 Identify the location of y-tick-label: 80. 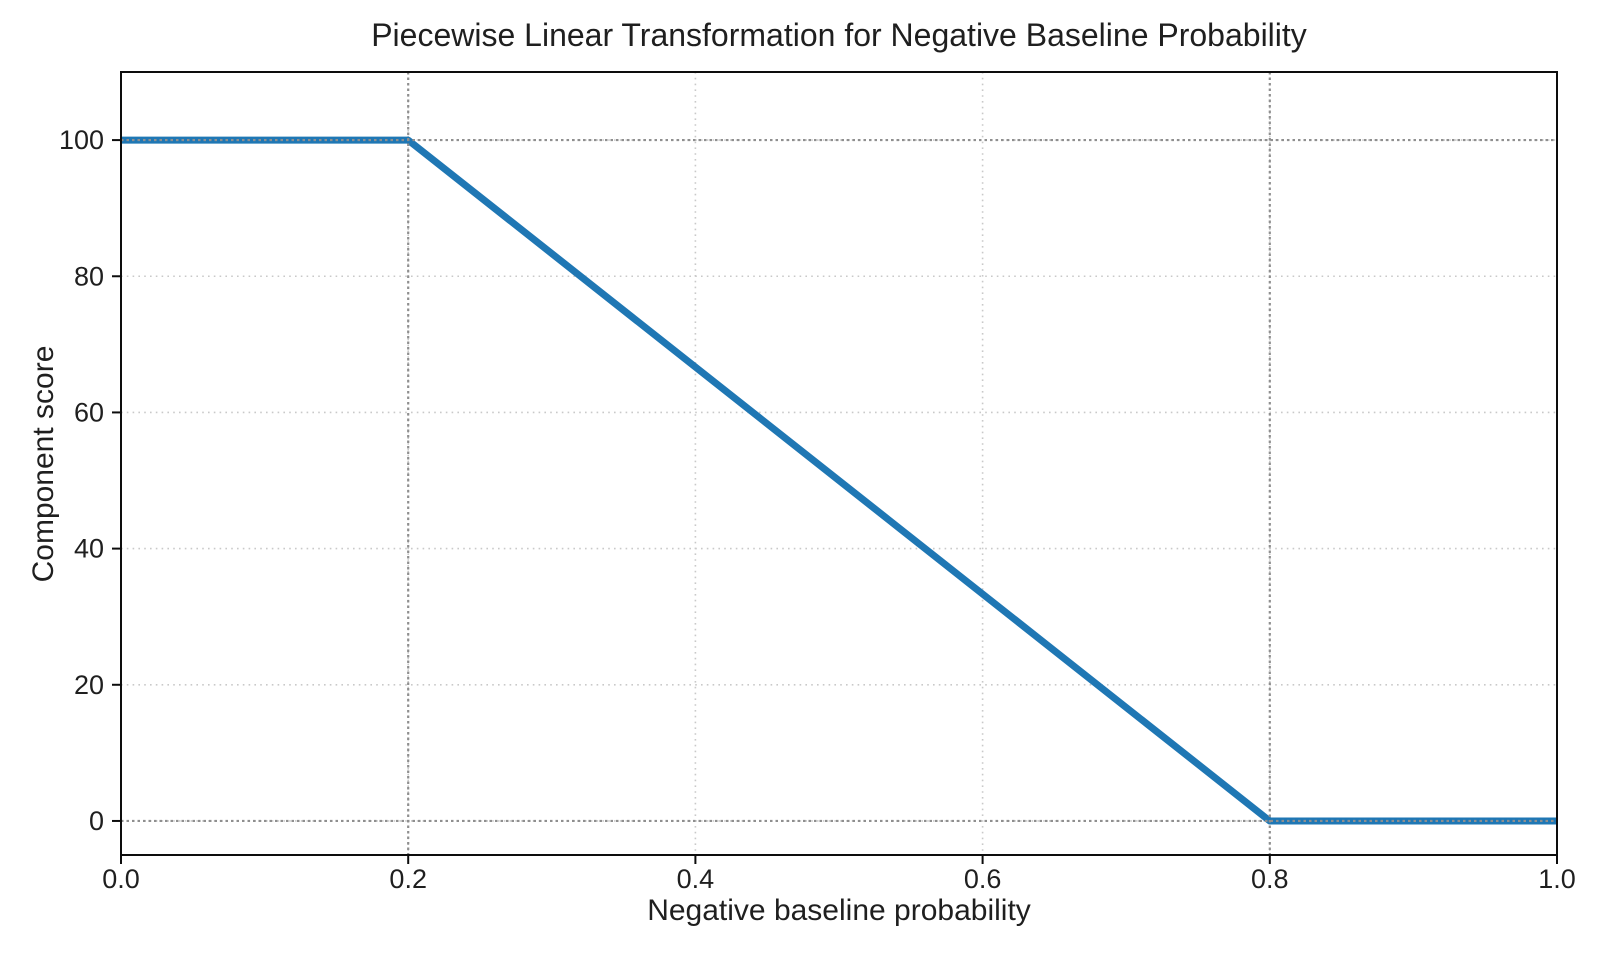
(89, 276).